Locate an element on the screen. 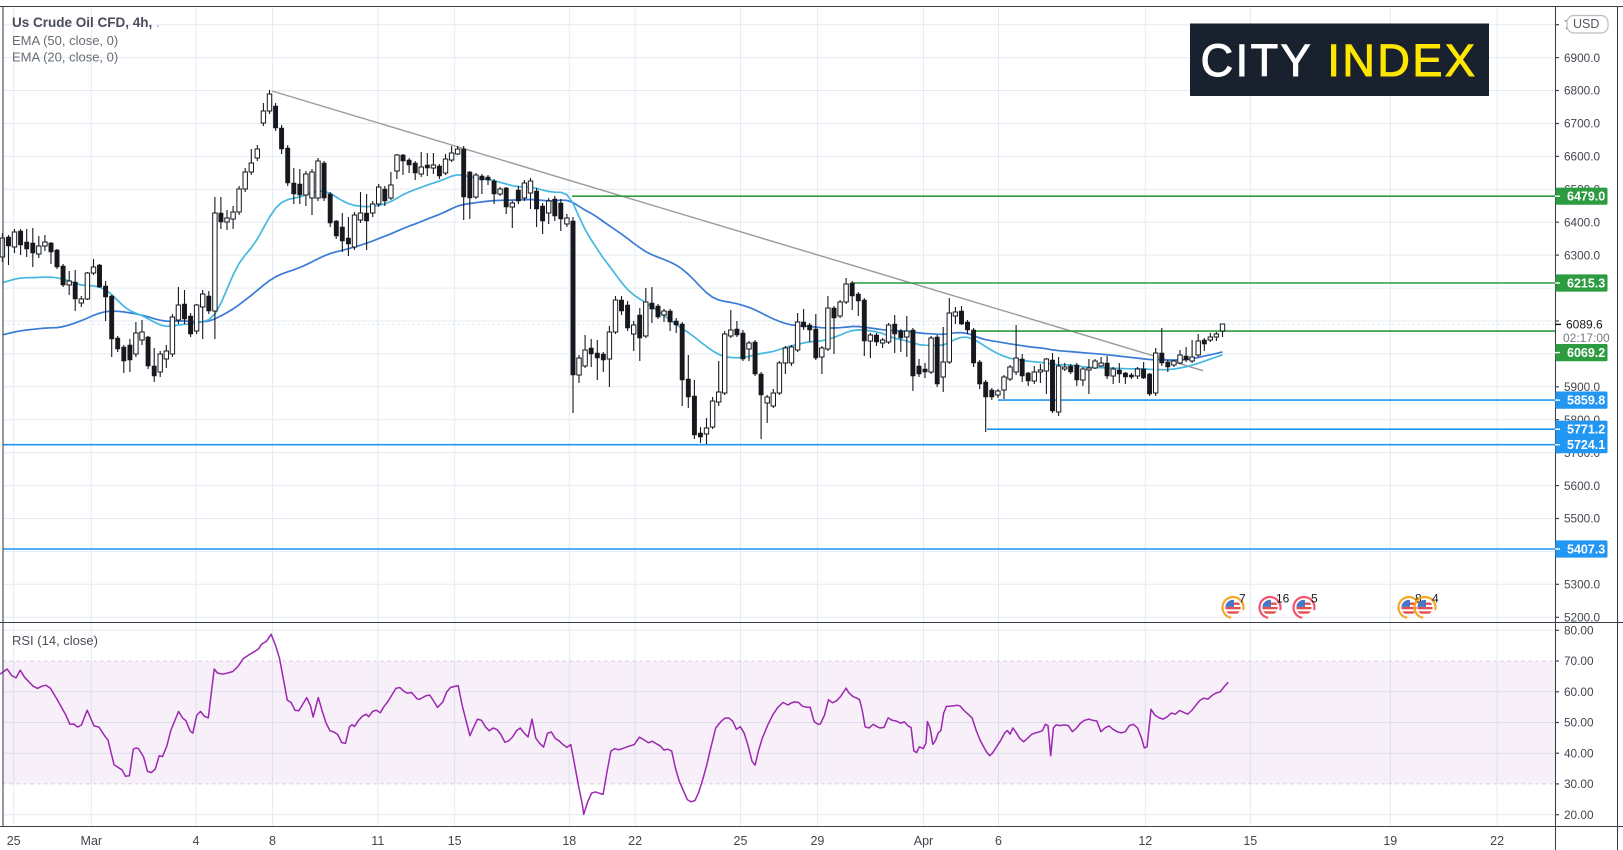  svg-text: 70.00 is located at coordinates (1579, 661).